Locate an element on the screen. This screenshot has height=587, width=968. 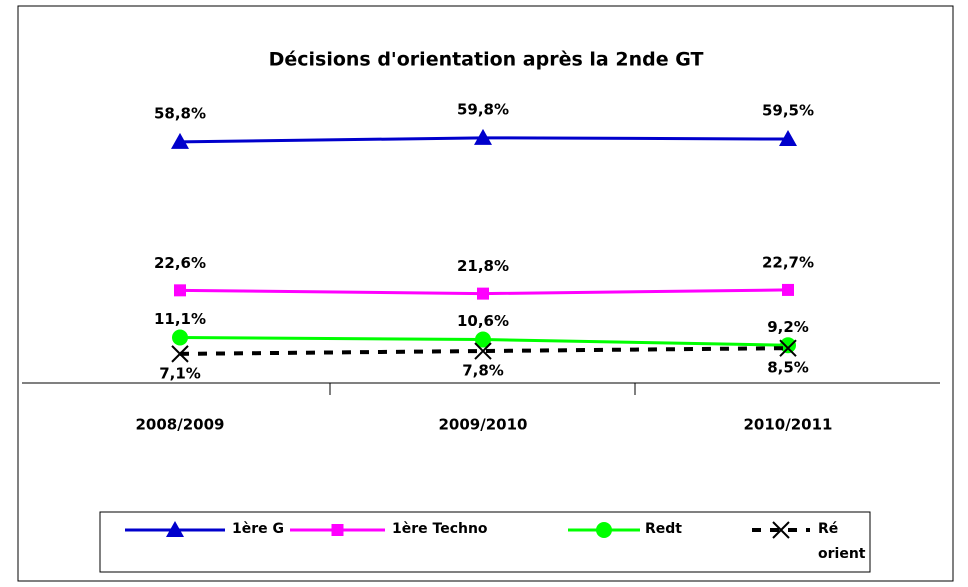
data-label: 22,6% is located at coordinates (180, 263).